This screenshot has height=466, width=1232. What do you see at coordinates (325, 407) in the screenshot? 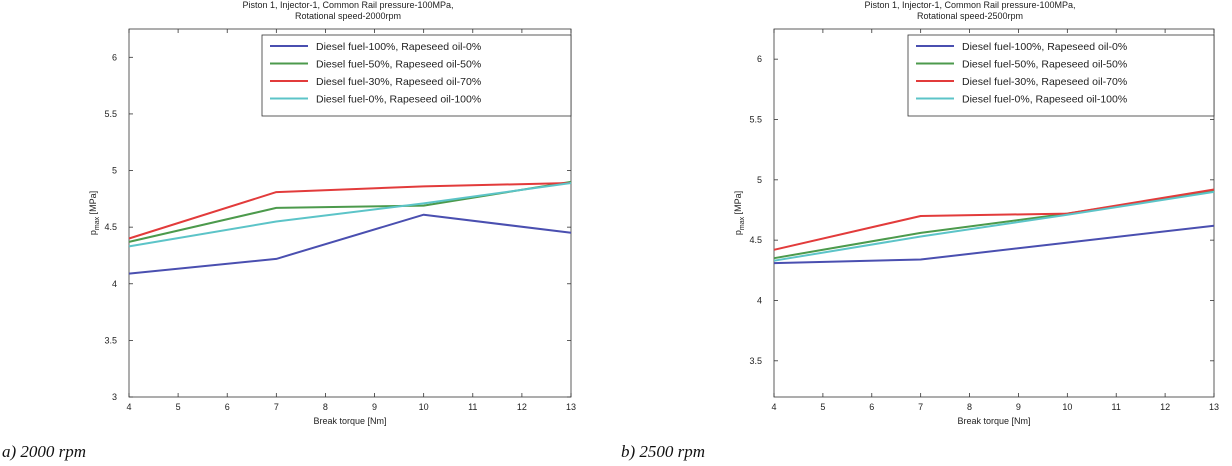
I see `chart1-x-tick-label: 8` at bounding box center [325, 407].